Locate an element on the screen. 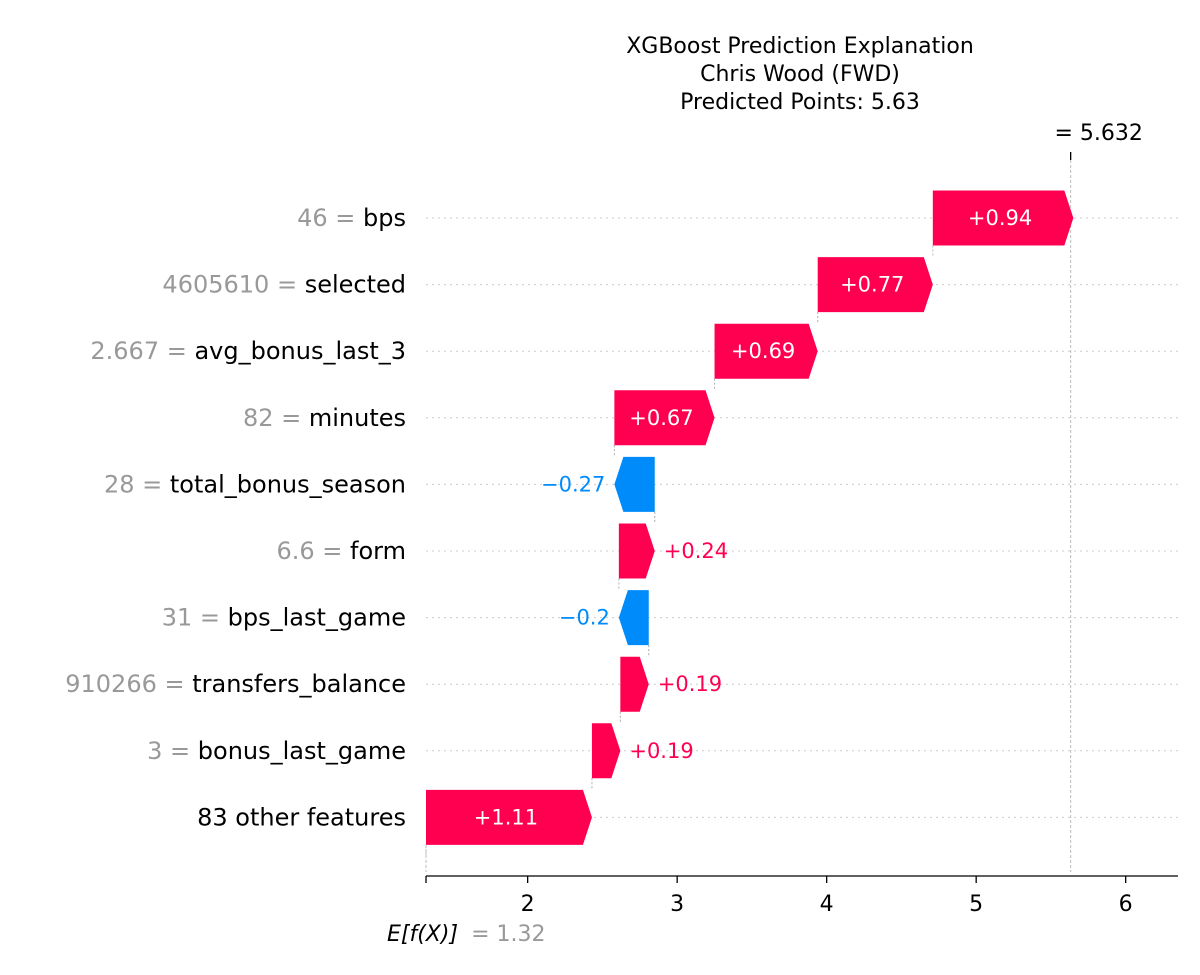 Image resolution: width=1200 pixels, height=975 pixels. feature-label-4: 82 = minutes is located at coordinates (324, 418).